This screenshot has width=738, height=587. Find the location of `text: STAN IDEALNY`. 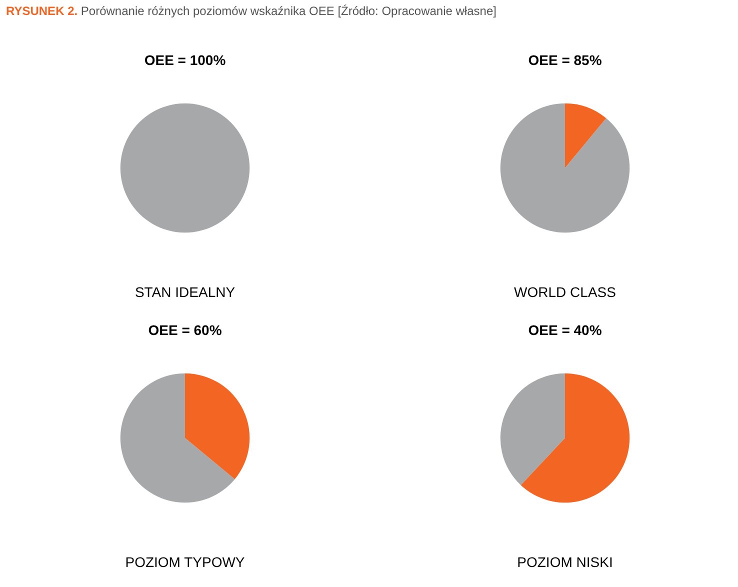

text: STAN IDEALNY is located at coordinates (185, 292).